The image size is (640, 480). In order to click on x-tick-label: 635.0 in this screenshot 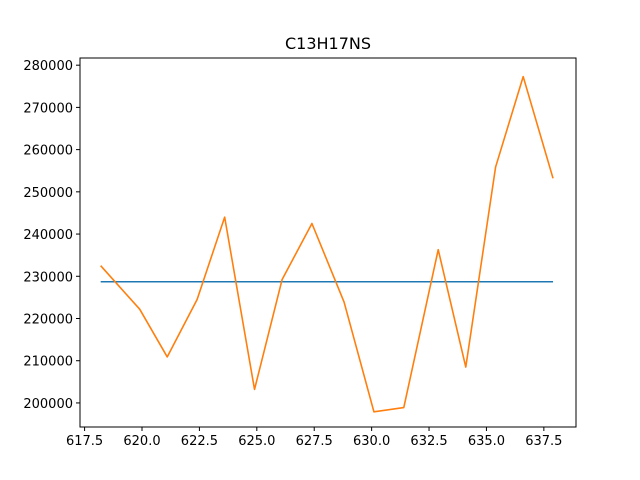, I will do `click(486, 441)`.